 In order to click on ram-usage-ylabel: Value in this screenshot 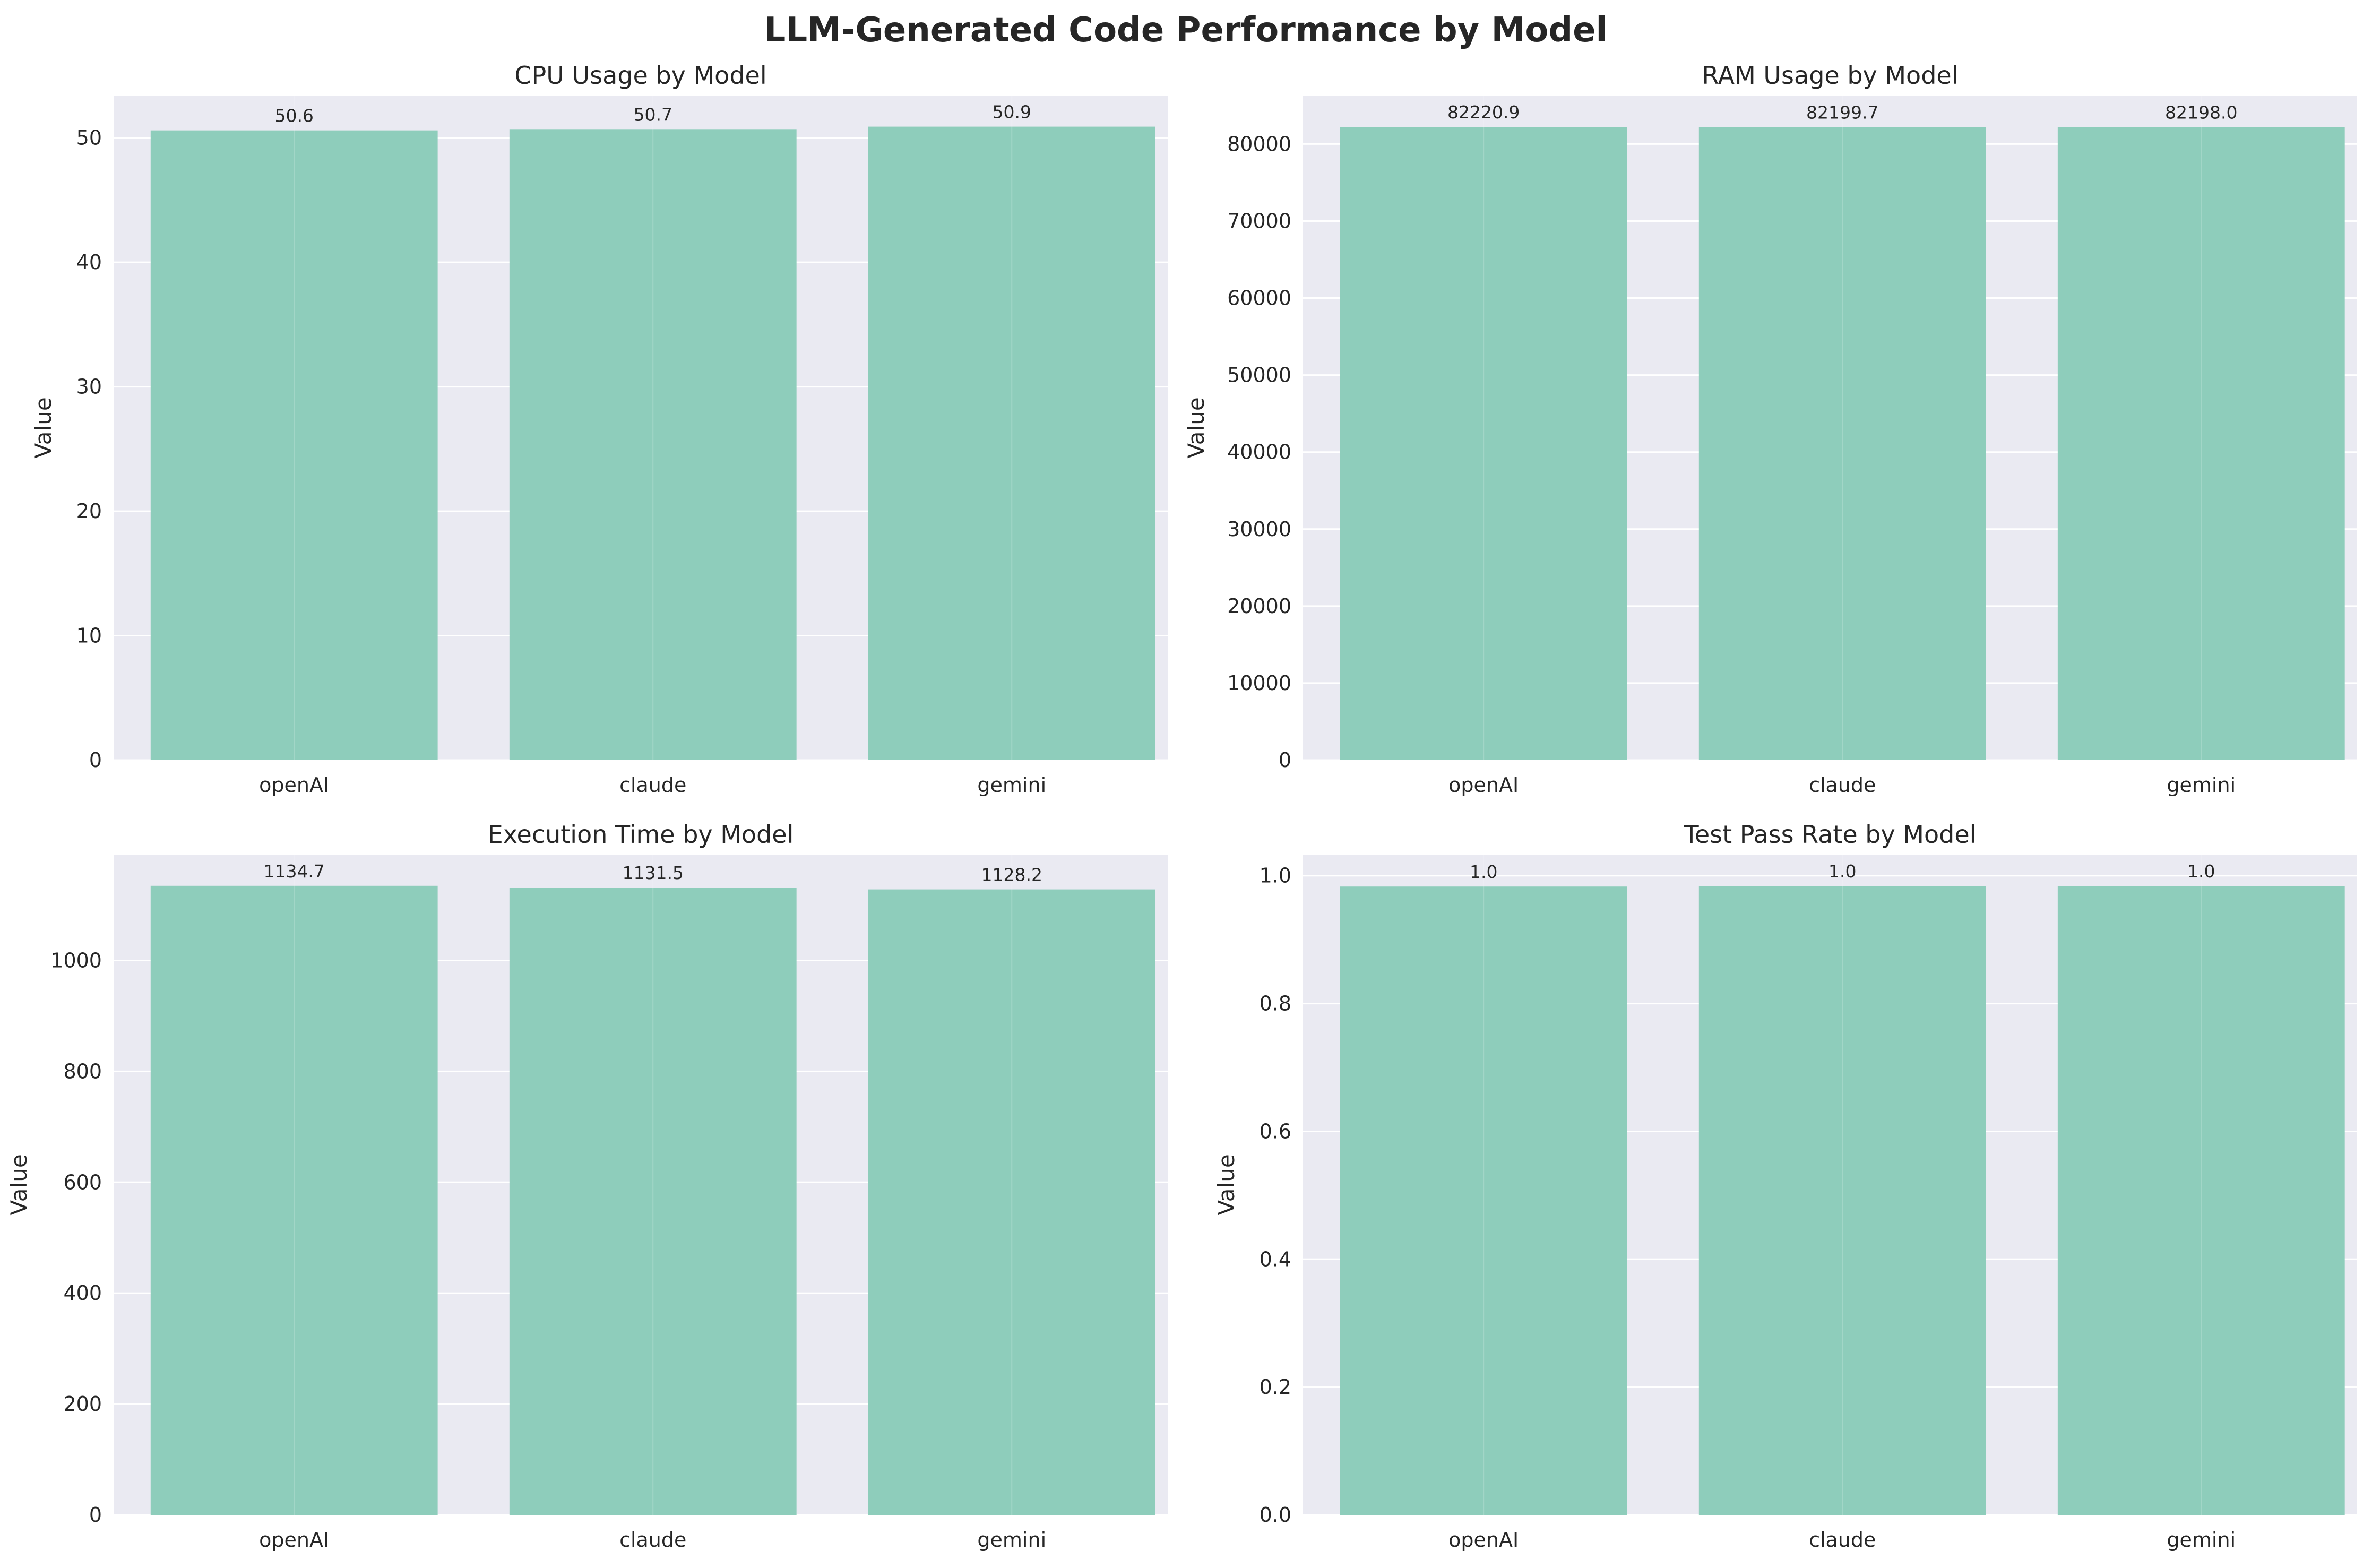, I will do `click(1196, 427)`.